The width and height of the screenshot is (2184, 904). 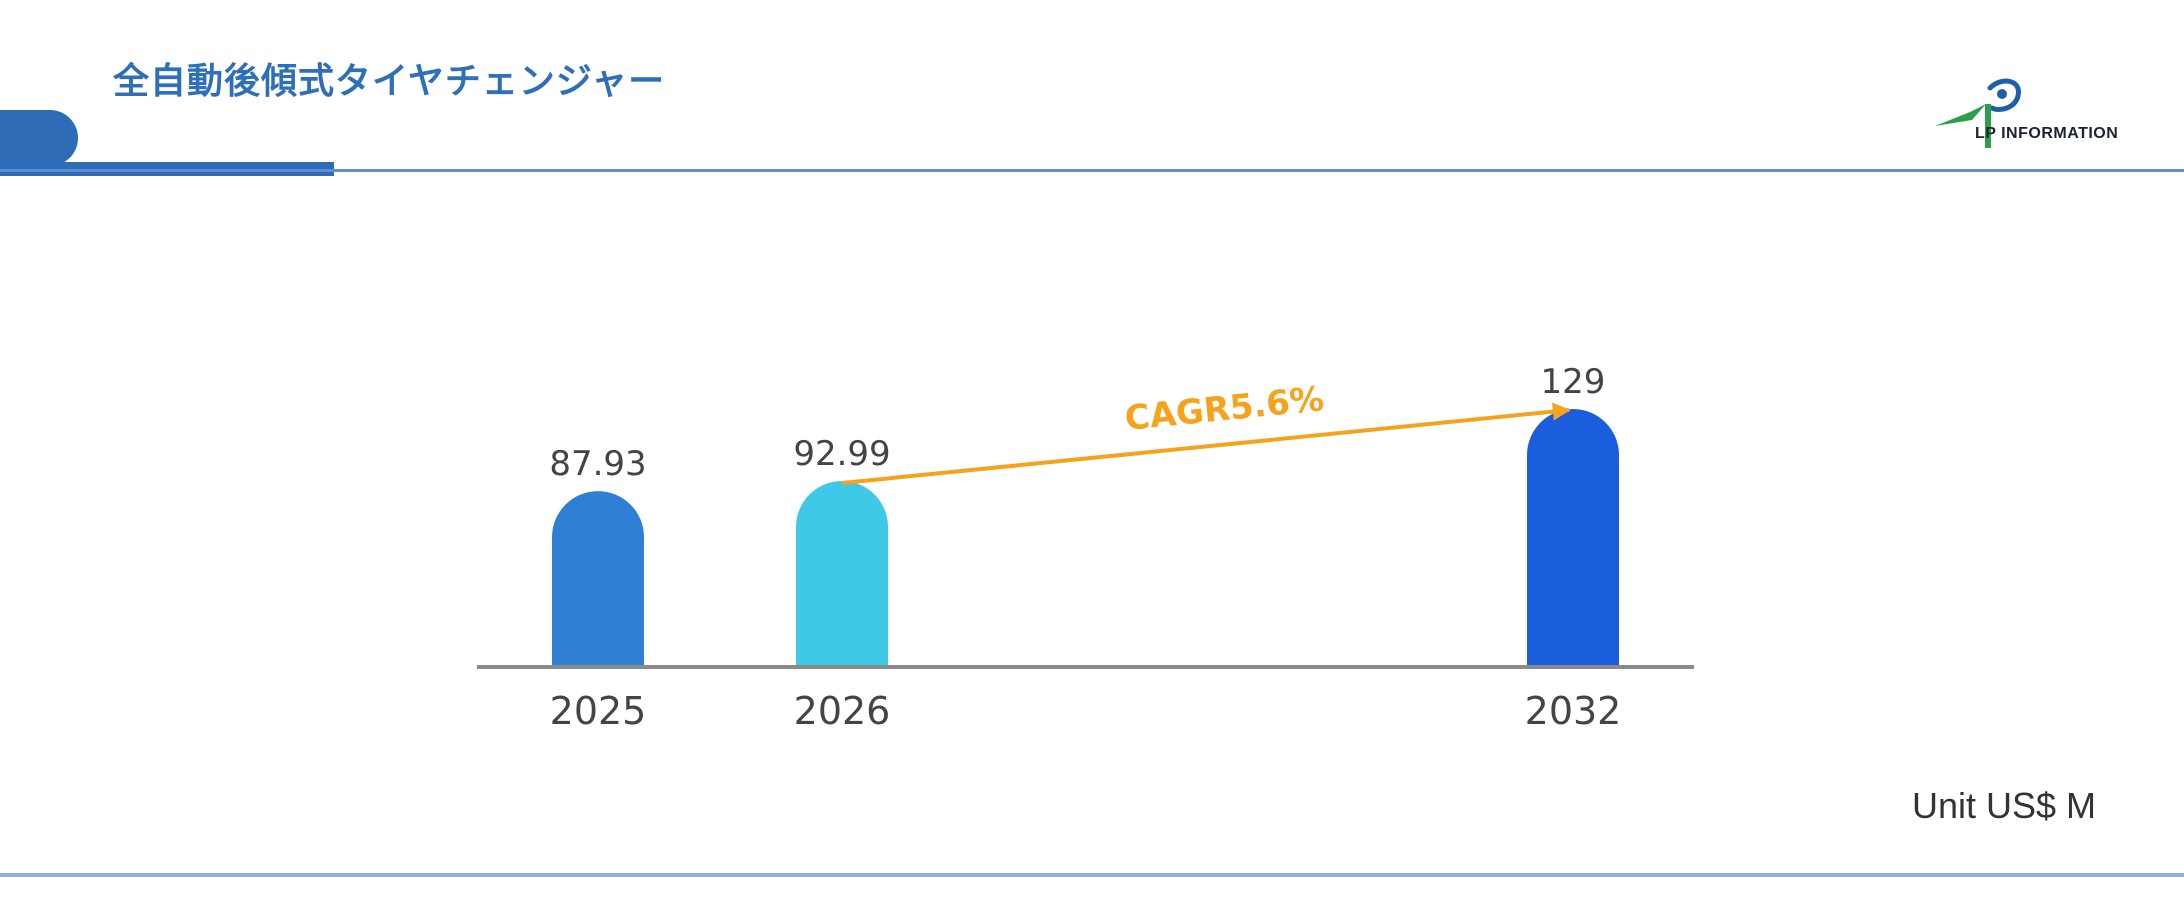 What do you see at coordinates (2004, 805) in the screenshot?
I see `unit-label: Unit US$ M` at bounding box center [2004, 805].